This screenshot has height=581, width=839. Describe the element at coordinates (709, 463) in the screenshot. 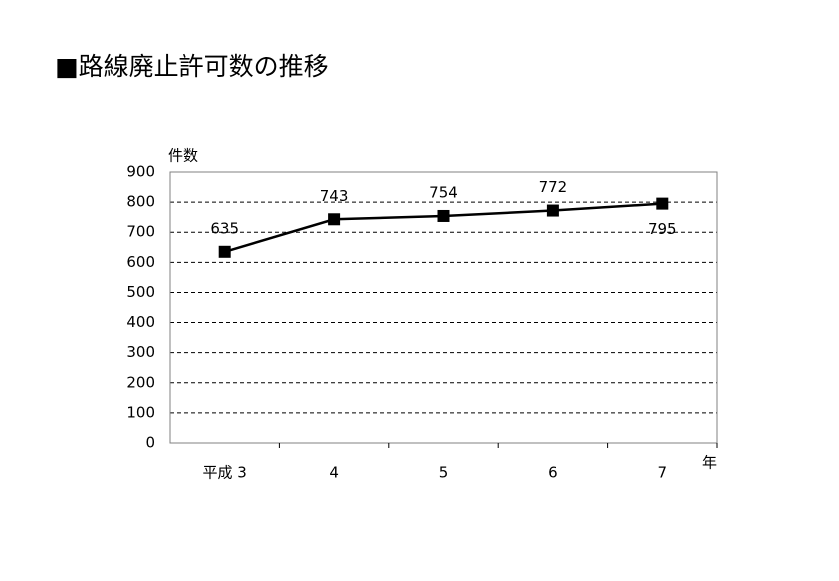

I see `x-axis-label: 年` at that location.